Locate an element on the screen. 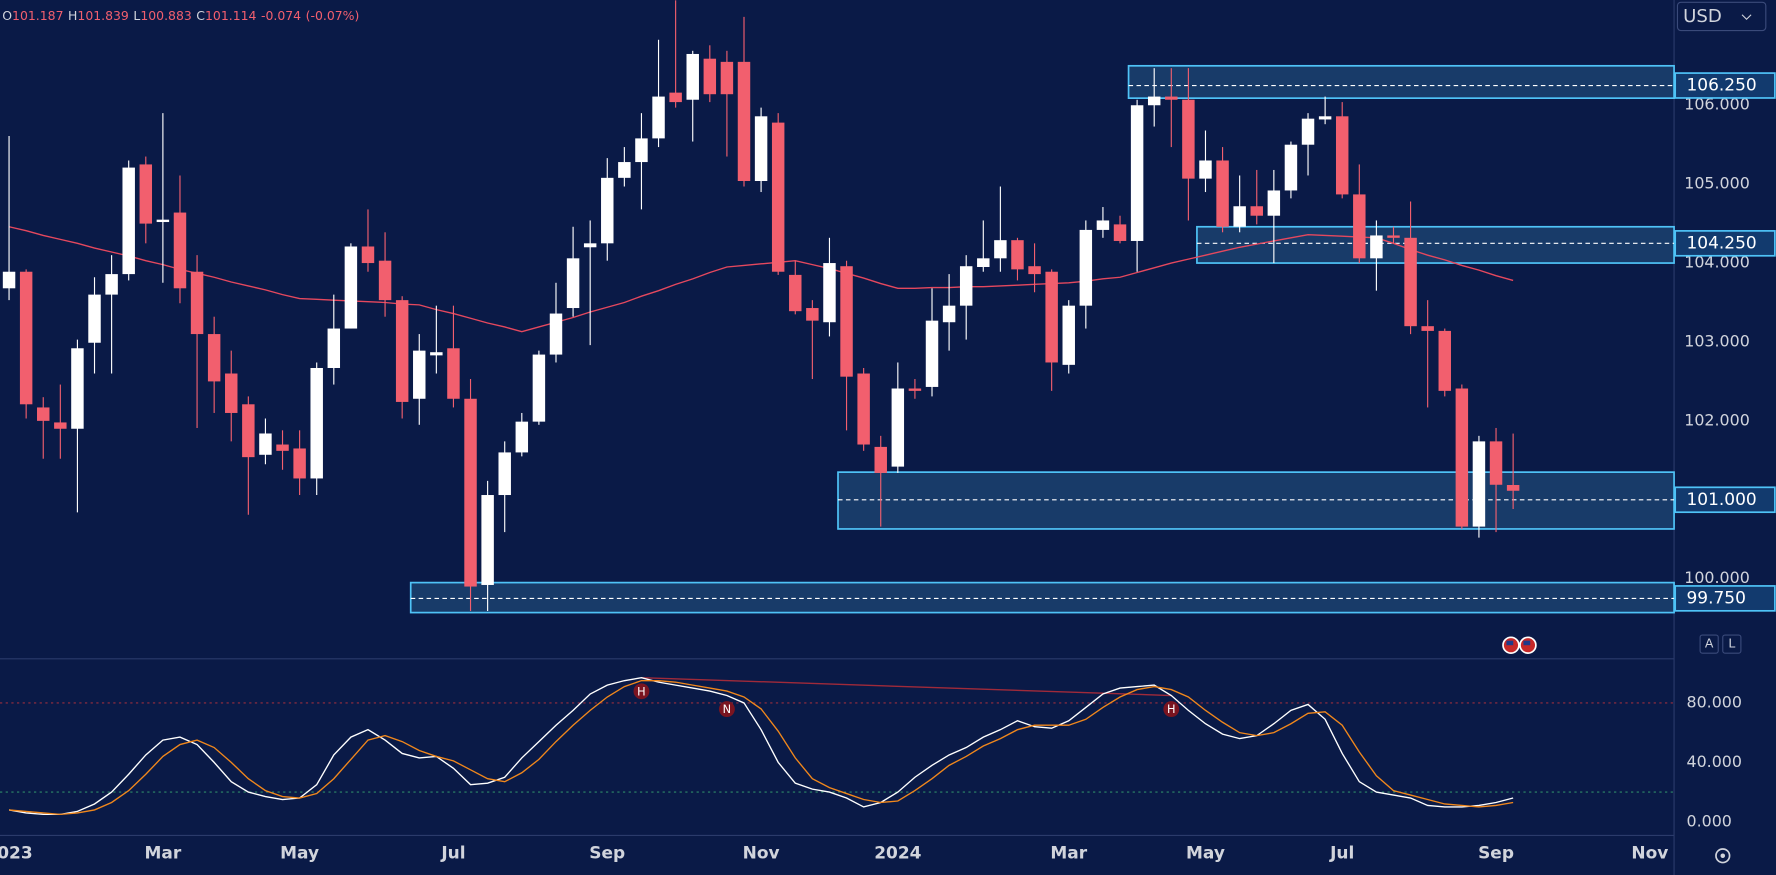 This screenshot has height=875, width=1776. gear-icon is located at coordinates (1723, 856).